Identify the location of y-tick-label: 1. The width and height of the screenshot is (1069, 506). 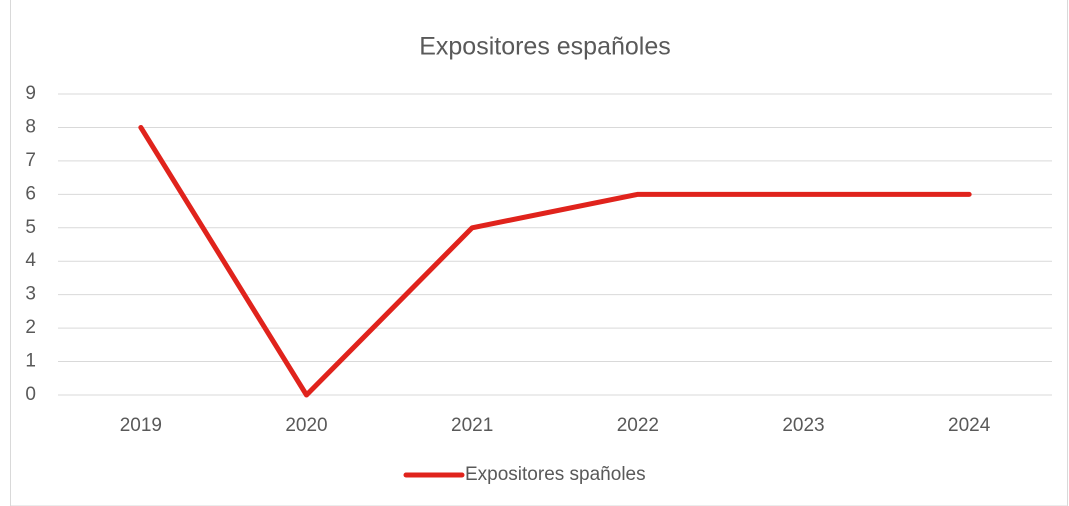
(30, 361).